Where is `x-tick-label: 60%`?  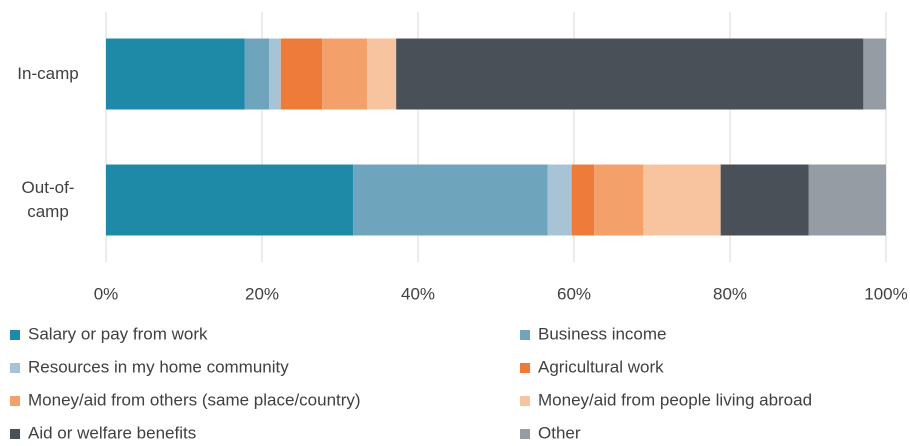
x-tick-label: 60% is located at coordinates (574, 293).